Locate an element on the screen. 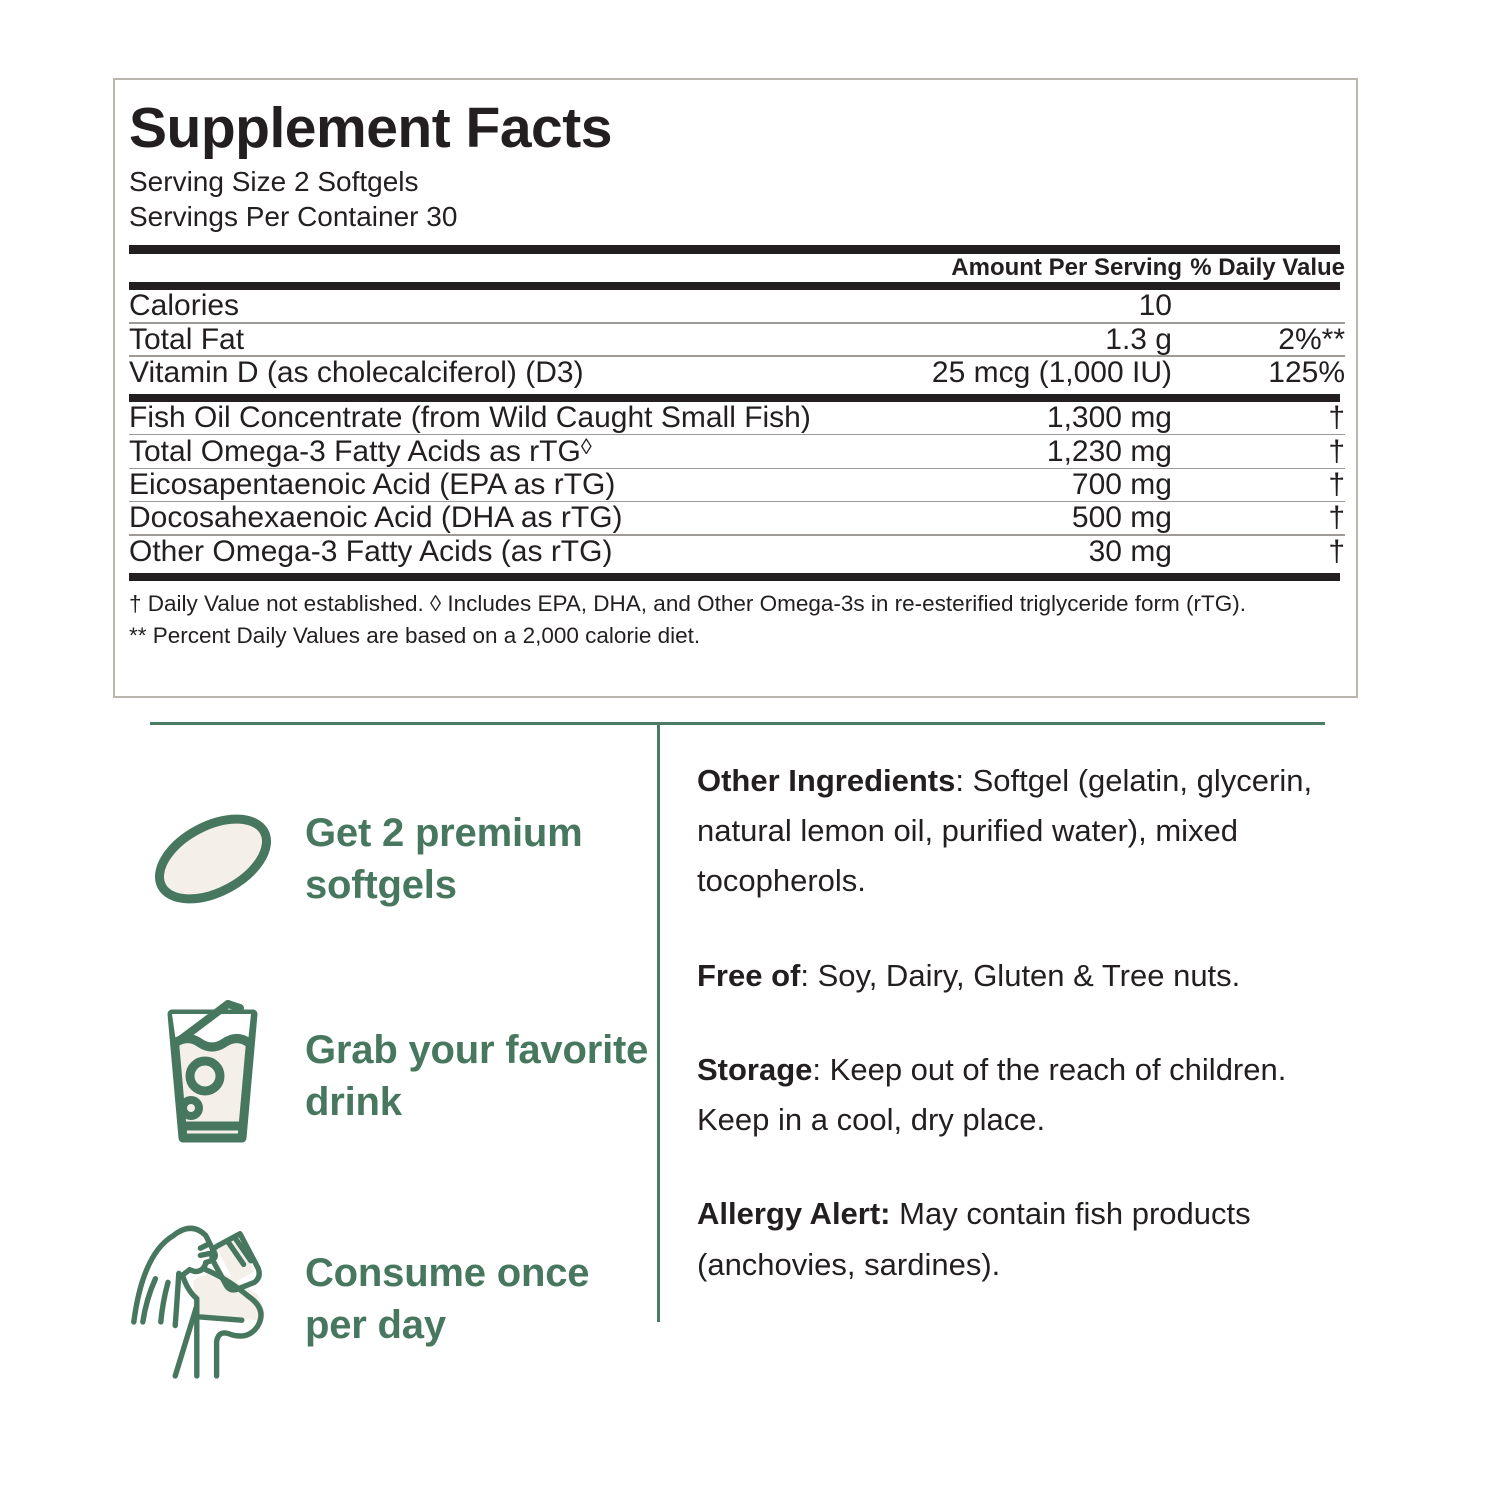 Image resolution: width=1500 pixels, height=1500 pixels. row-daily-value: 125% is located at coordinates (1306, 372).